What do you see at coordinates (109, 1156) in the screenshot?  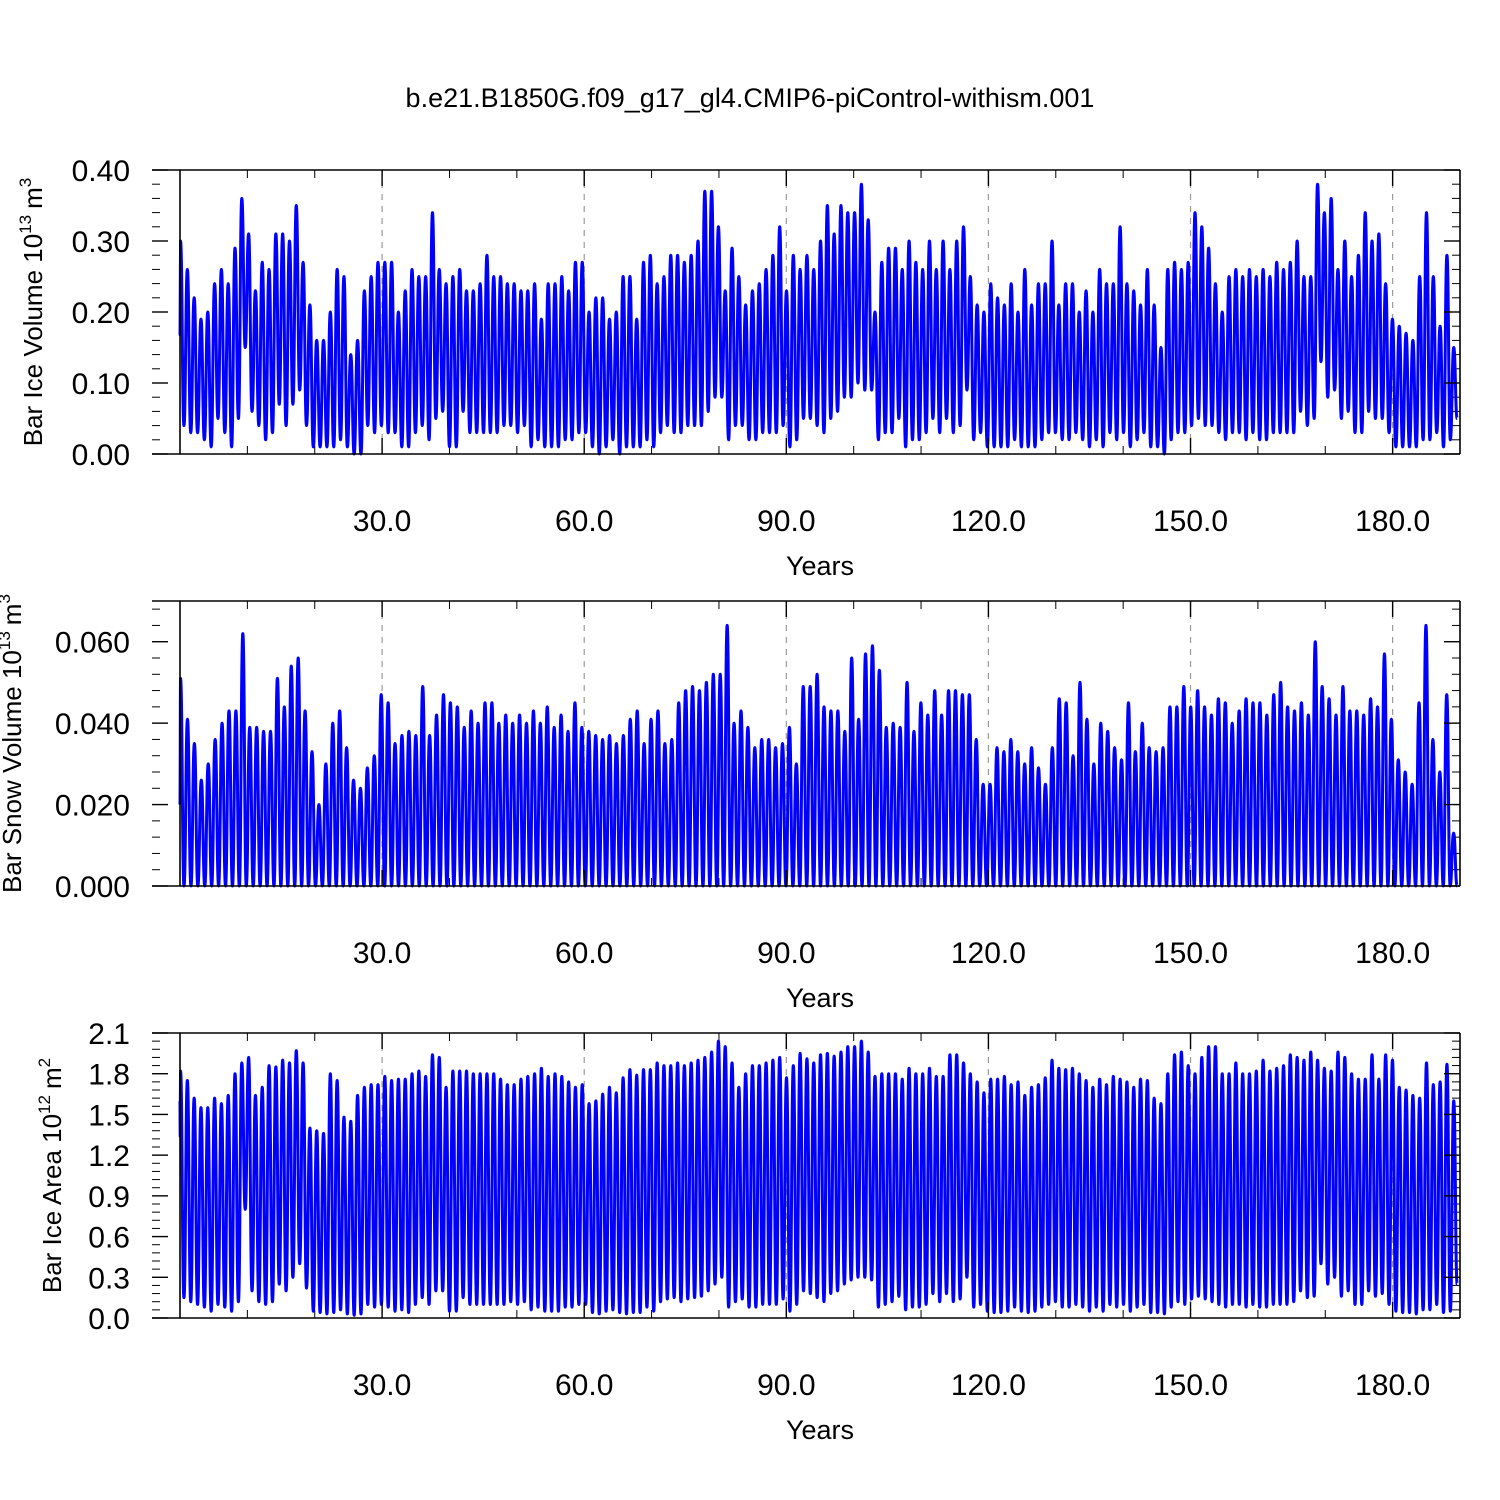 I see `y-tick-label: 1.2` at bounding box center [109, 1156].